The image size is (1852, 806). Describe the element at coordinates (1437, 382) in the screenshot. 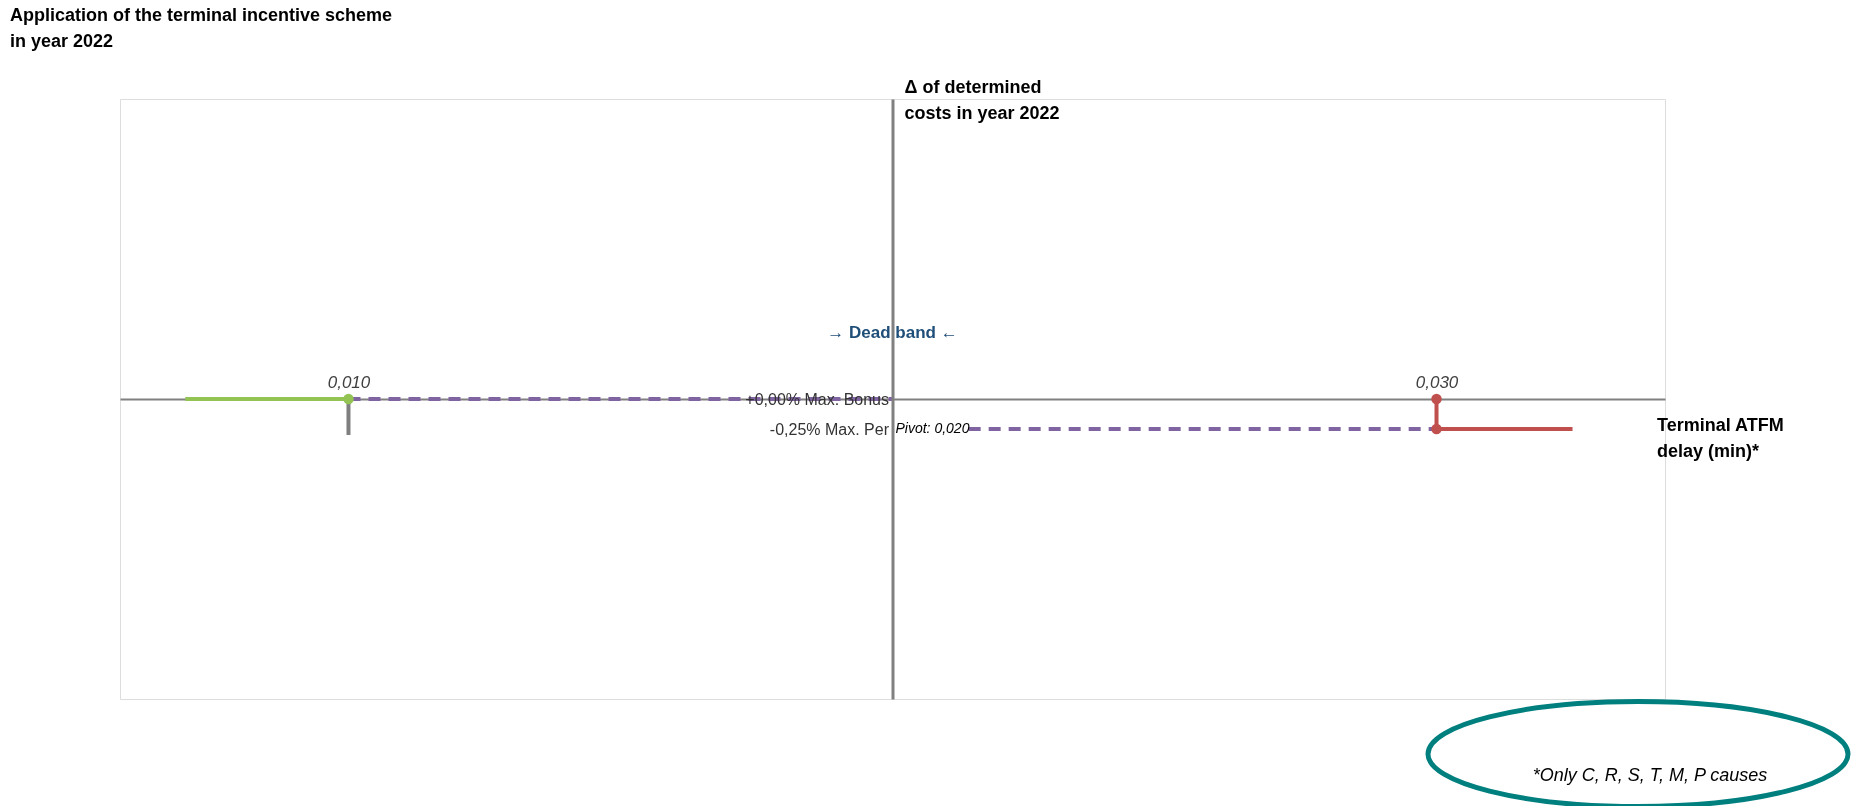

I see `x-tick-label: 0,030` at that location.